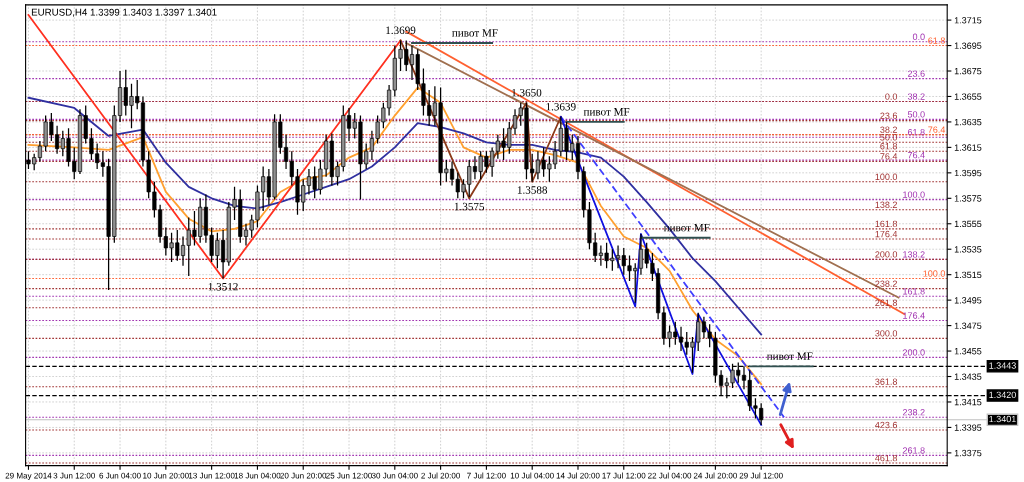 This screenshot has width=1024, height=482. I want to click on x-tick-label: 6 Jun 04:00, so click(120, 475).